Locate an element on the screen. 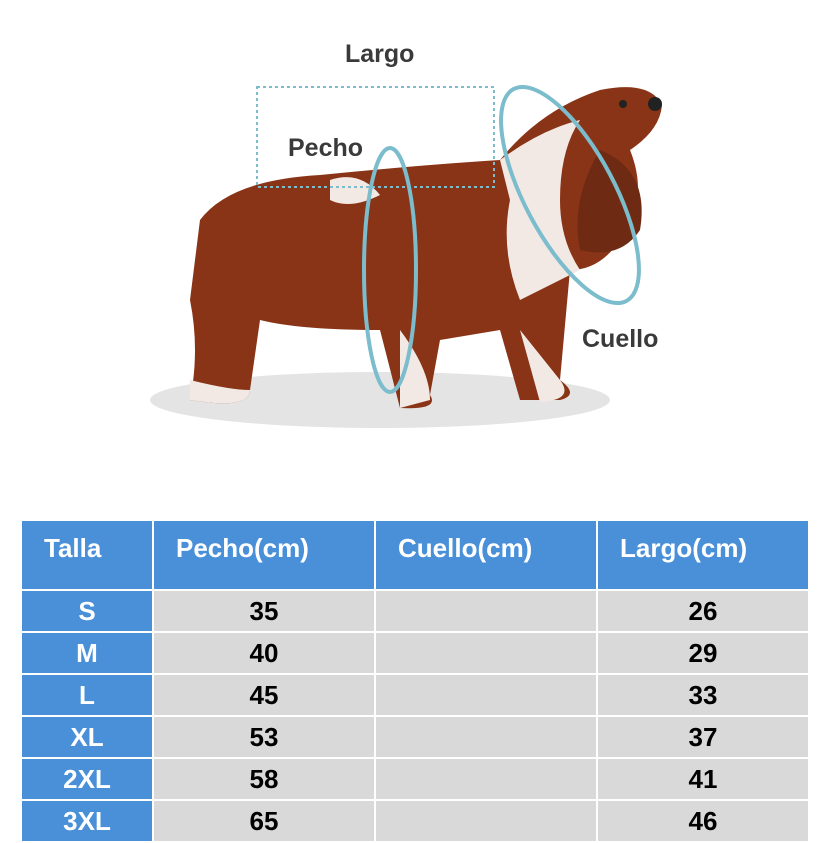 Image resolution: width=828 pixels, height=843 pixels. cell-chest: 45 is located at coordinates (264, 695).